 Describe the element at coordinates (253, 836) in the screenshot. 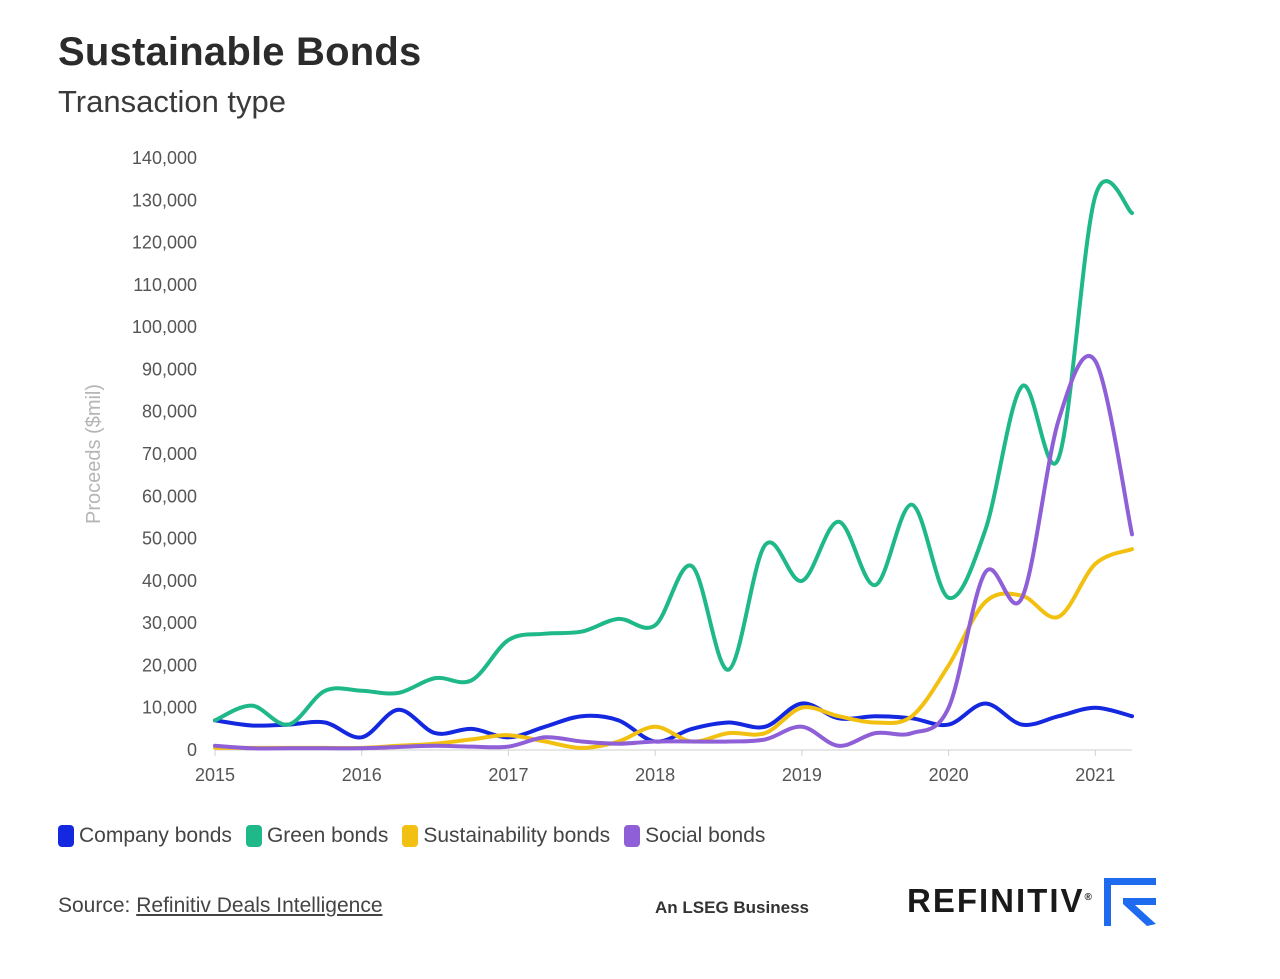

I see `legend-swatch-green-bonds` at that location.